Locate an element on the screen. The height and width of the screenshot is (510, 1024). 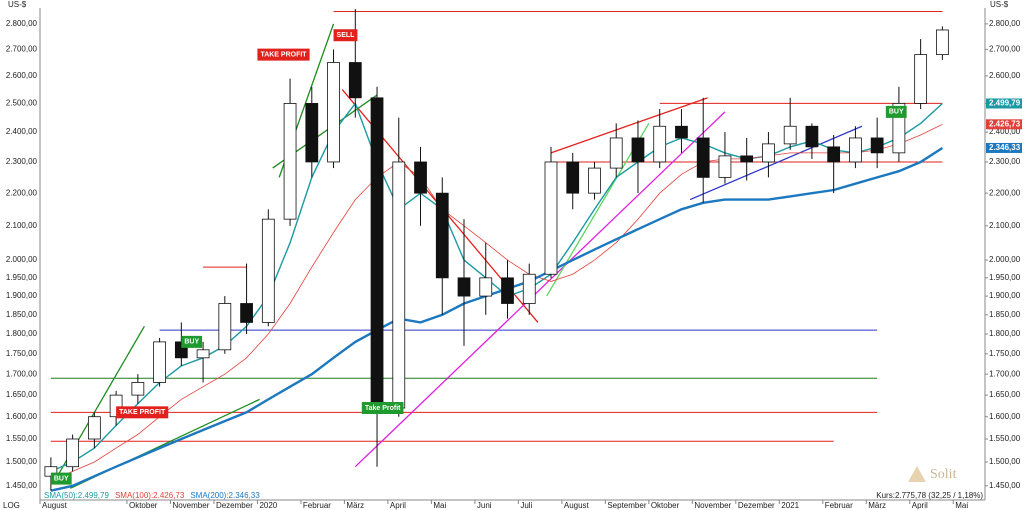
signal-label: SELL is located at coordinates (346, 35).